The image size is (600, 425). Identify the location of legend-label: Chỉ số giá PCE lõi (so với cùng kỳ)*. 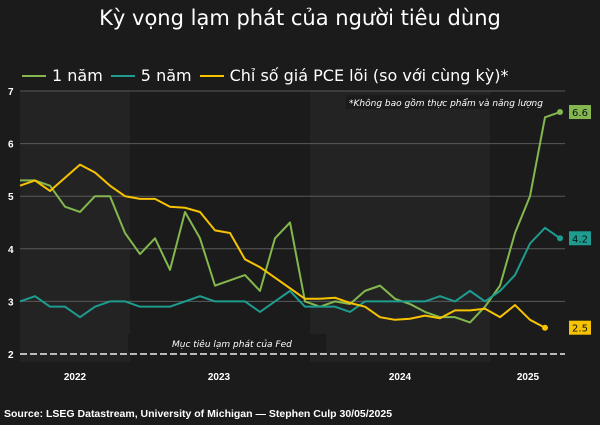
(369, 75).